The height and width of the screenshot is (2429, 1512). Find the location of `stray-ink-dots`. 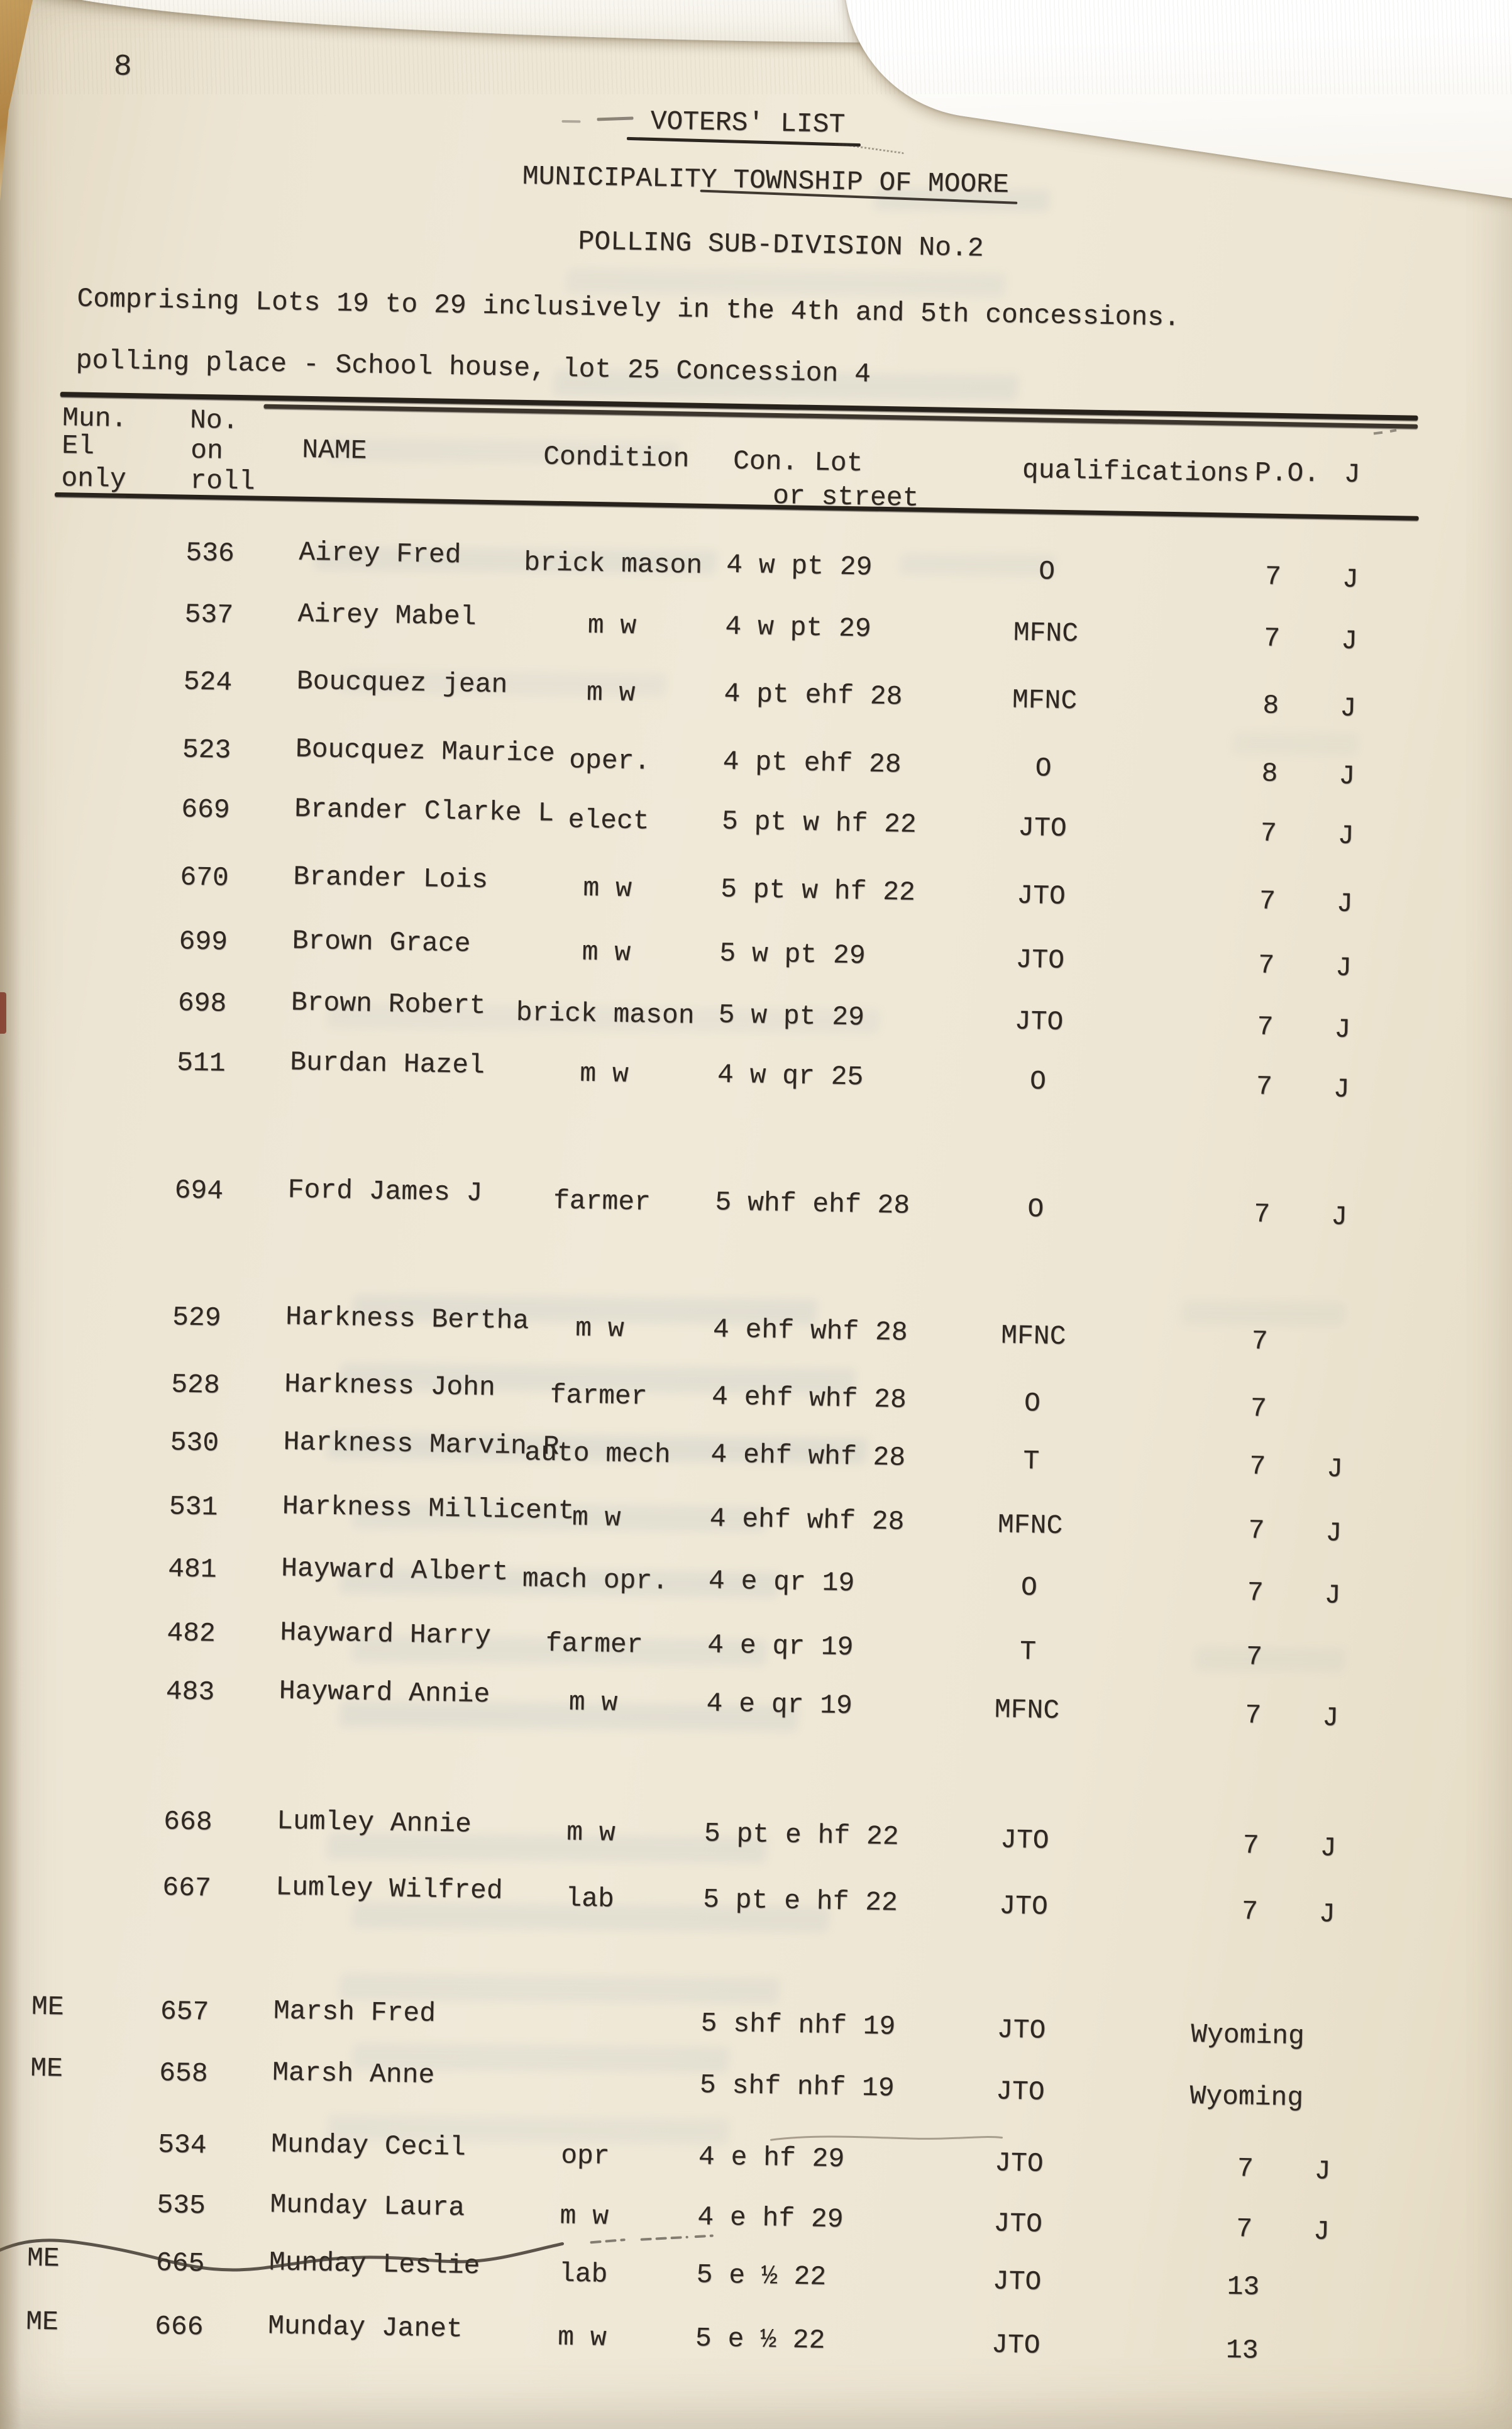

stray-ink-dots is located at coordinates (1385, 432).